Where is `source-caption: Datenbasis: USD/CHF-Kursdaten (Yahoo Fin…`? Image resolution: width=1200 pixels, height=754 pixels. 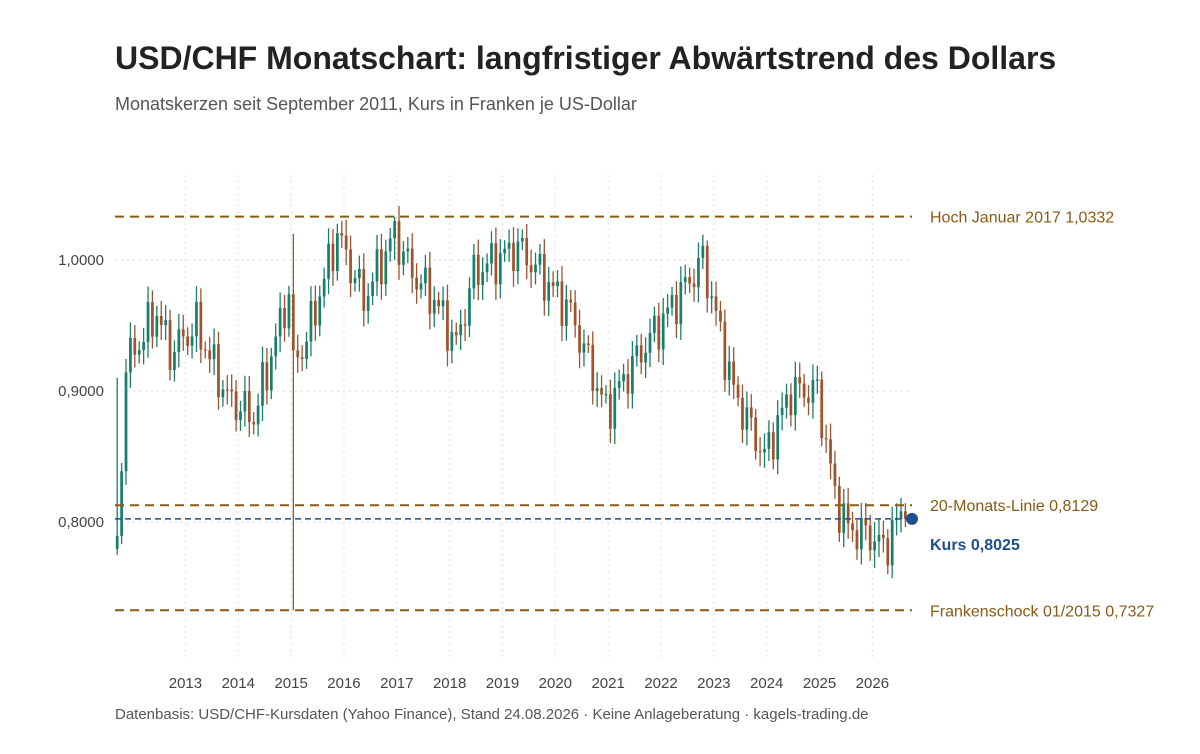
source-caption: Datenbasis: USD/CHF-Kursdaten (Yahoo Fin… is located at coordinates (492, 714).